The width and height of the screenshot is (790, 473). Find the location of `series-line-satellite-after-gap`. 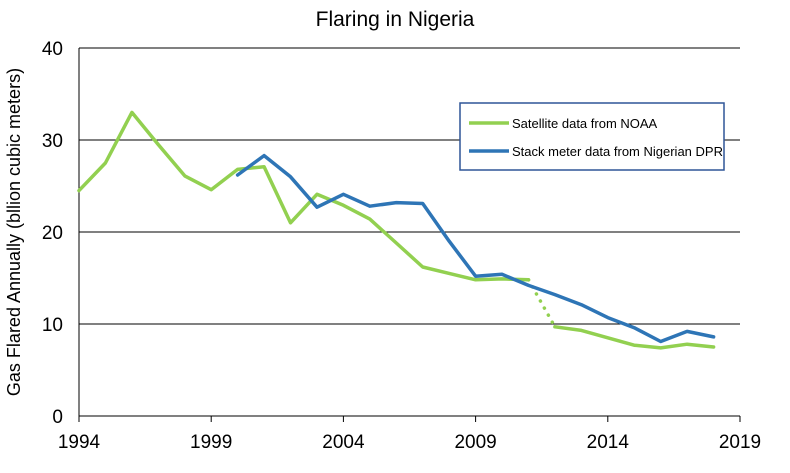

series-line-satellite-after-gap is located at coordinates (634, 337).